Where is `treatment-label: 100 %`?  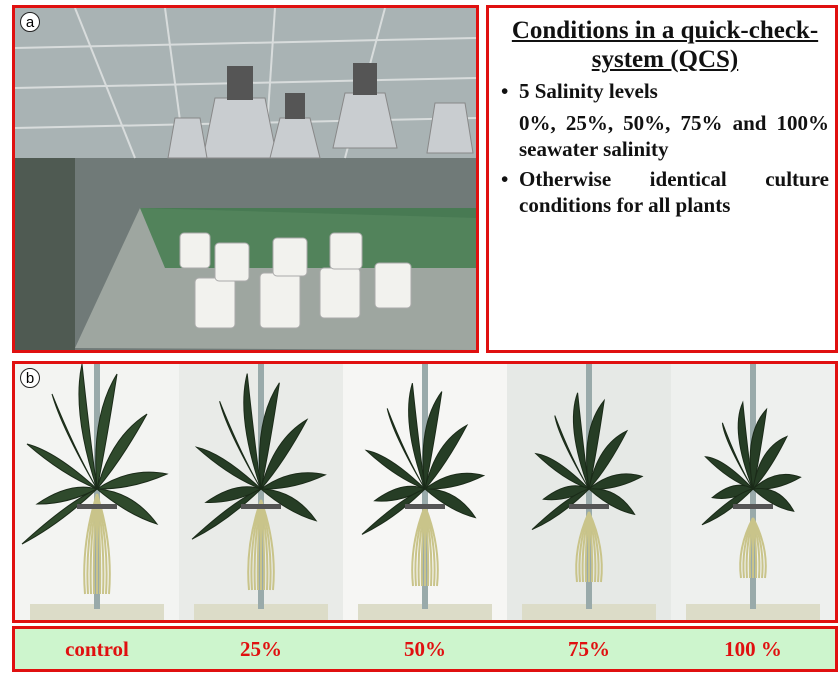
treatment-label: 100 % is located at coordinates (753, 648).